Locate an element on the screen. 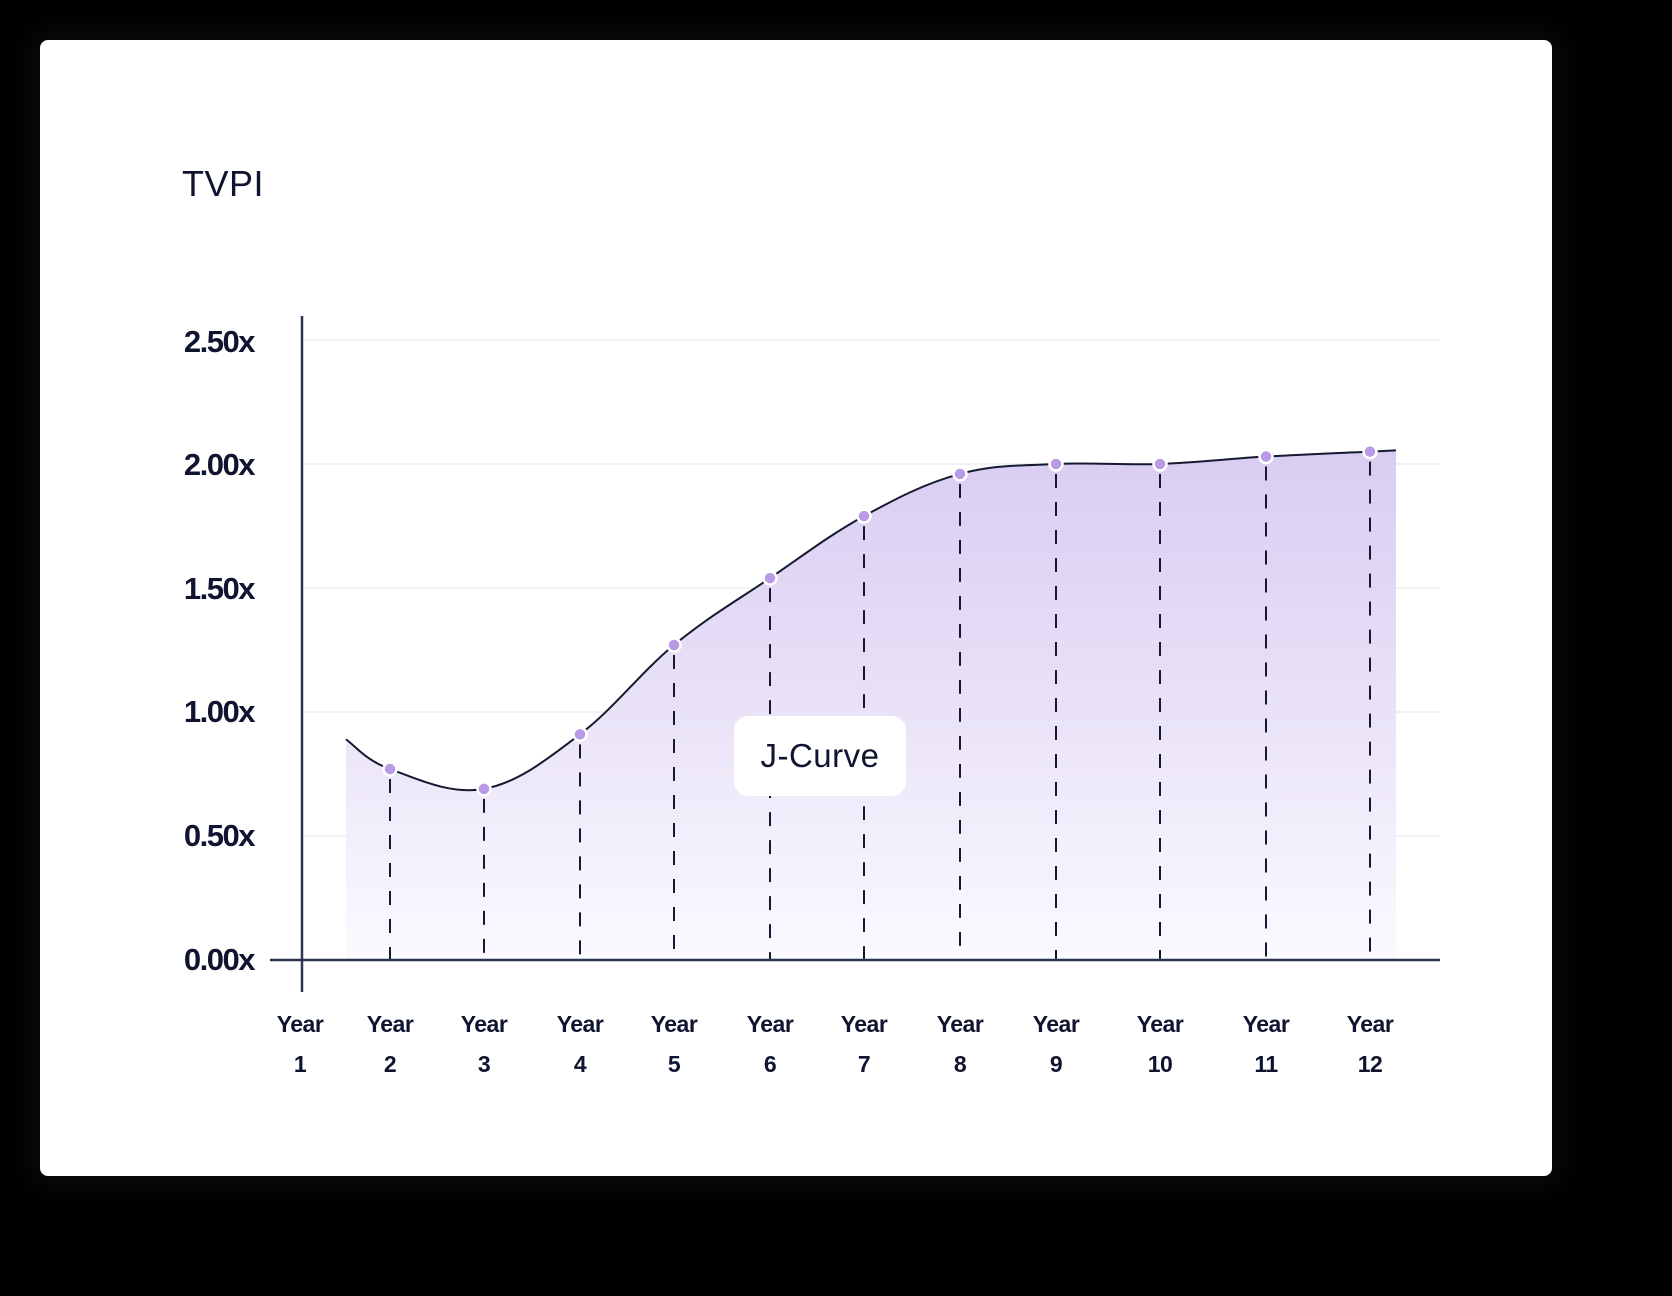 The height and width of the screenshot is (1296, 1672). x-tick-label: Year 4 is located at coordinates (580, 1044).